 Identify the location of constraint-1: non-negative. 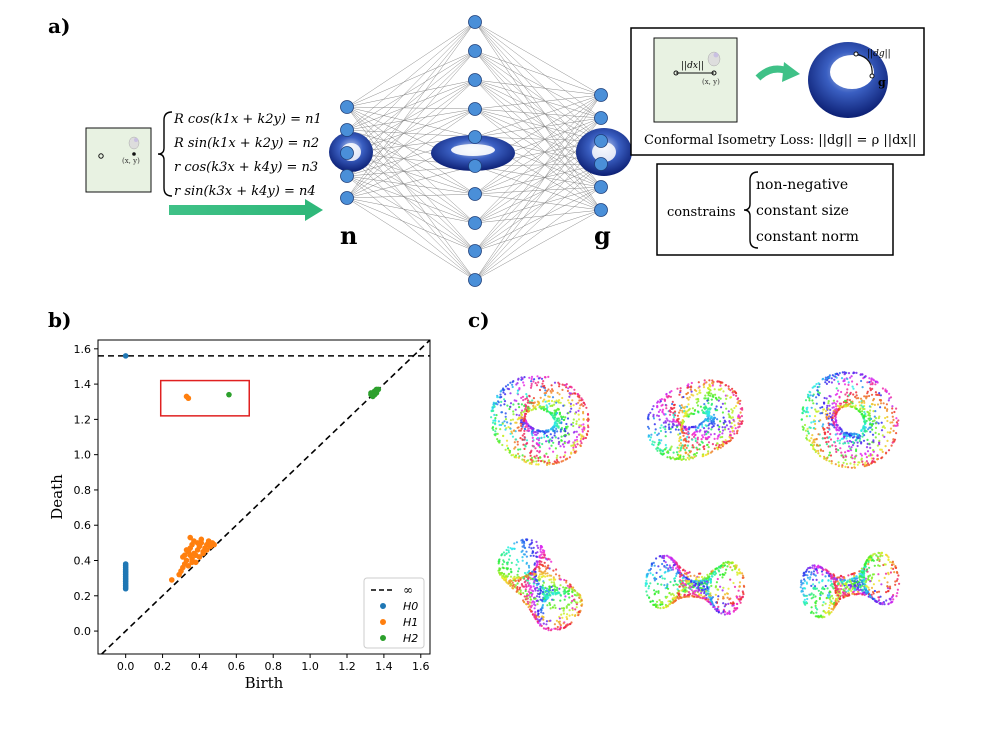
(802, 185).